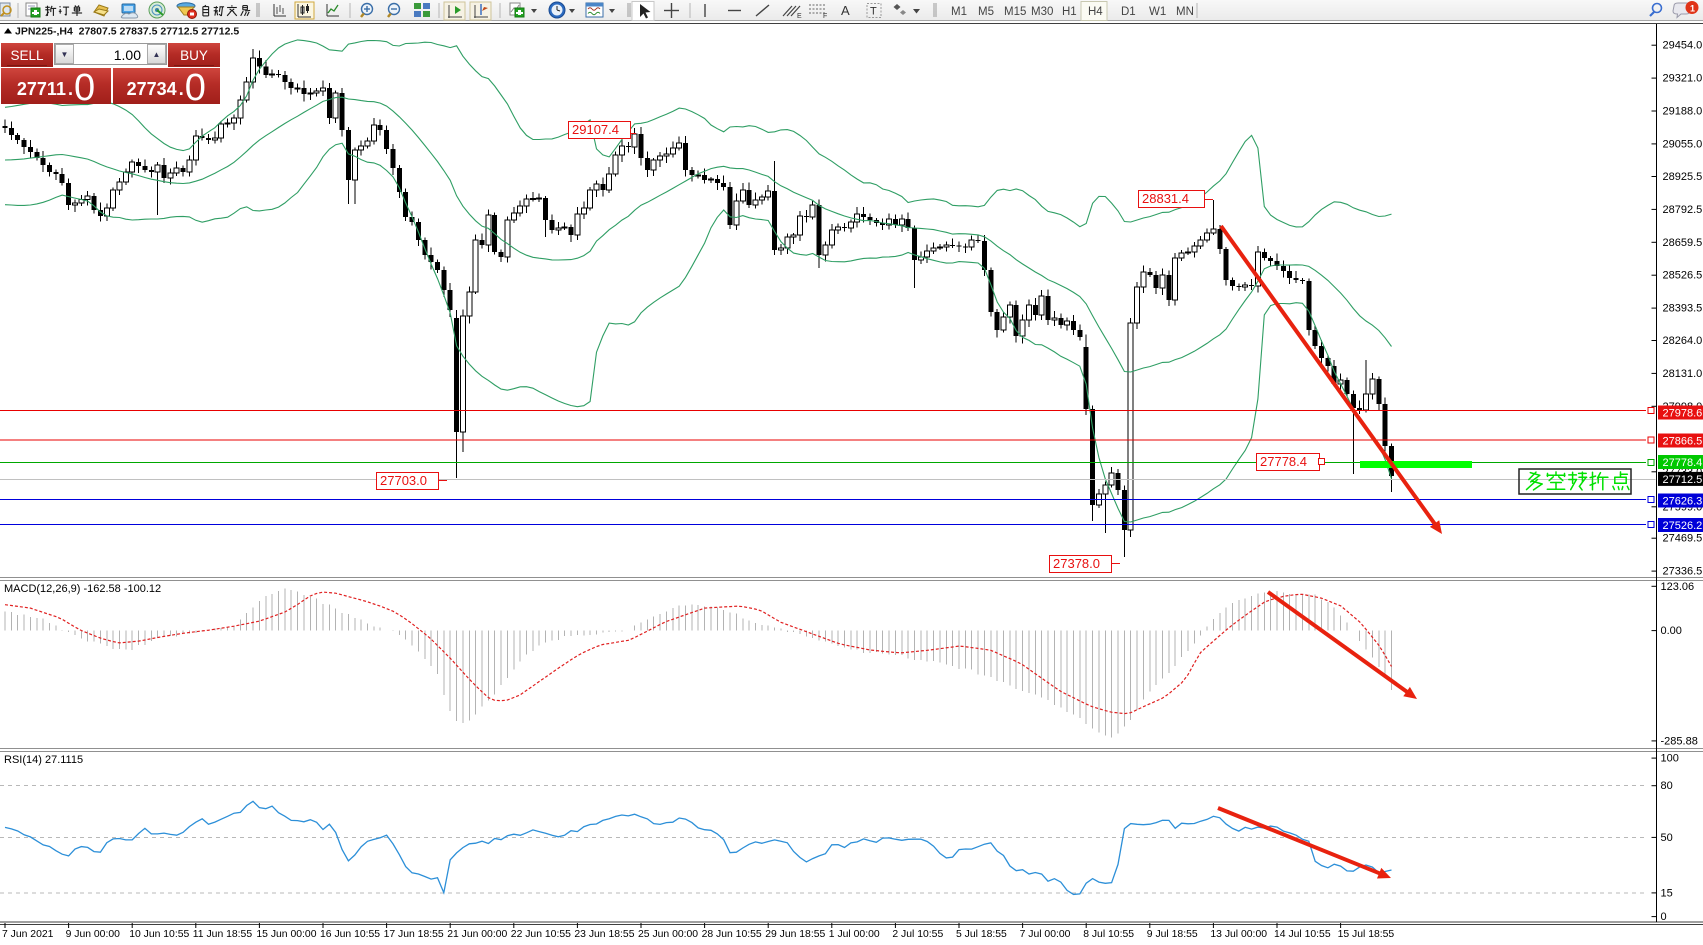 The height and width of the screenshot is (945, 1703). Describe the element at coordinates (1157, 12) in the screenshot. I see `svg-text: W1` at that location.